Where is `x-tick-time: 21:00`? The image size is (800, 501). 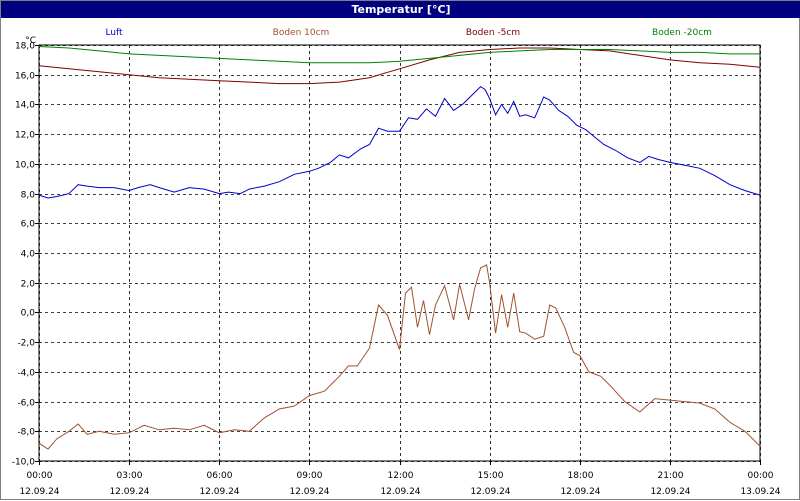
x-tick-time: 21:00 is located at coordinates (671, 476).